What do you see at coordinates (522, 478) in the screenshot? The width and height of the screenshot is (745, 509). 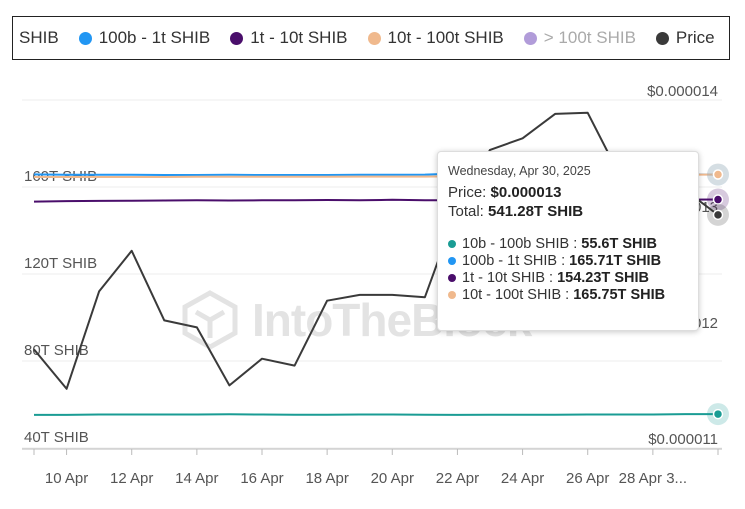 I see `x-tick-label: 24 Apr` at bounding box center [522, 478].